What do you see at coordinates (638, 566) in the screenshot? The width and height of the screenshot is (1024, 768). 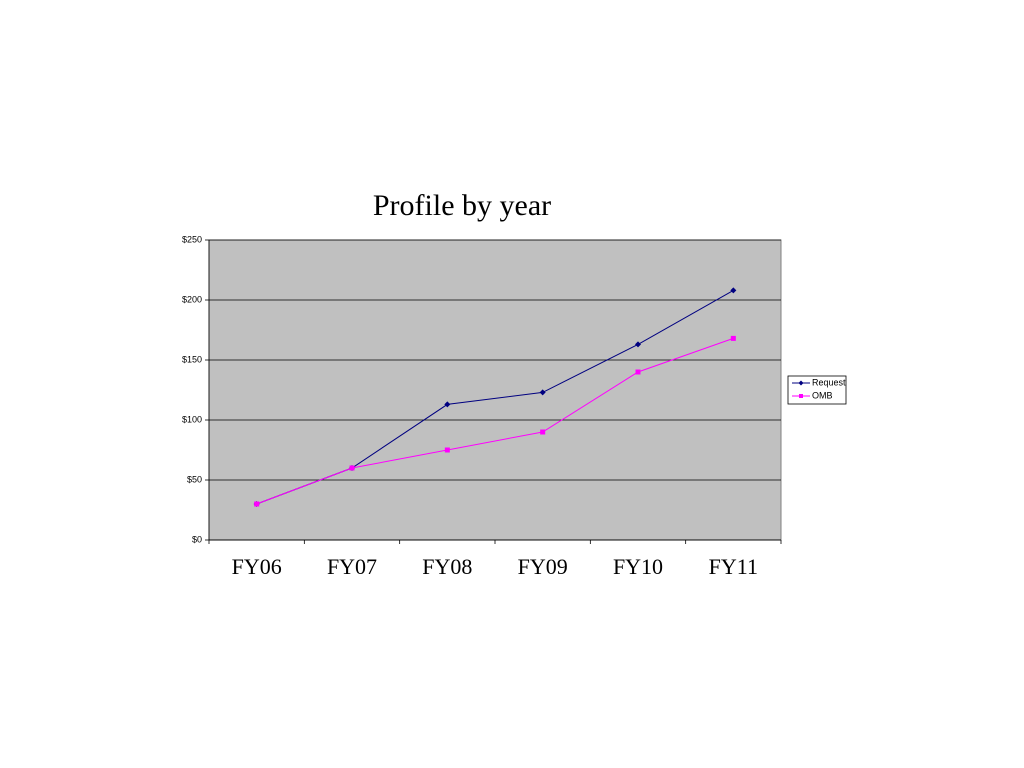 I see `x-tick-label: FY10` at bounding box center [638, 566].